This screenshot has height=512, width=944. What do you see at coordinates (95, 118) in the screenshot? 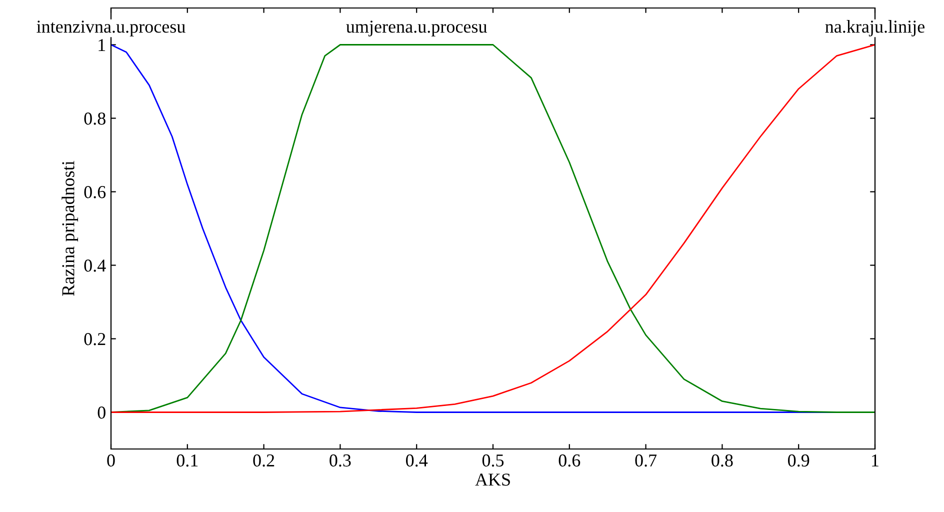
I see `y-tick-label: 0.8` at bounding box center [95, 118].